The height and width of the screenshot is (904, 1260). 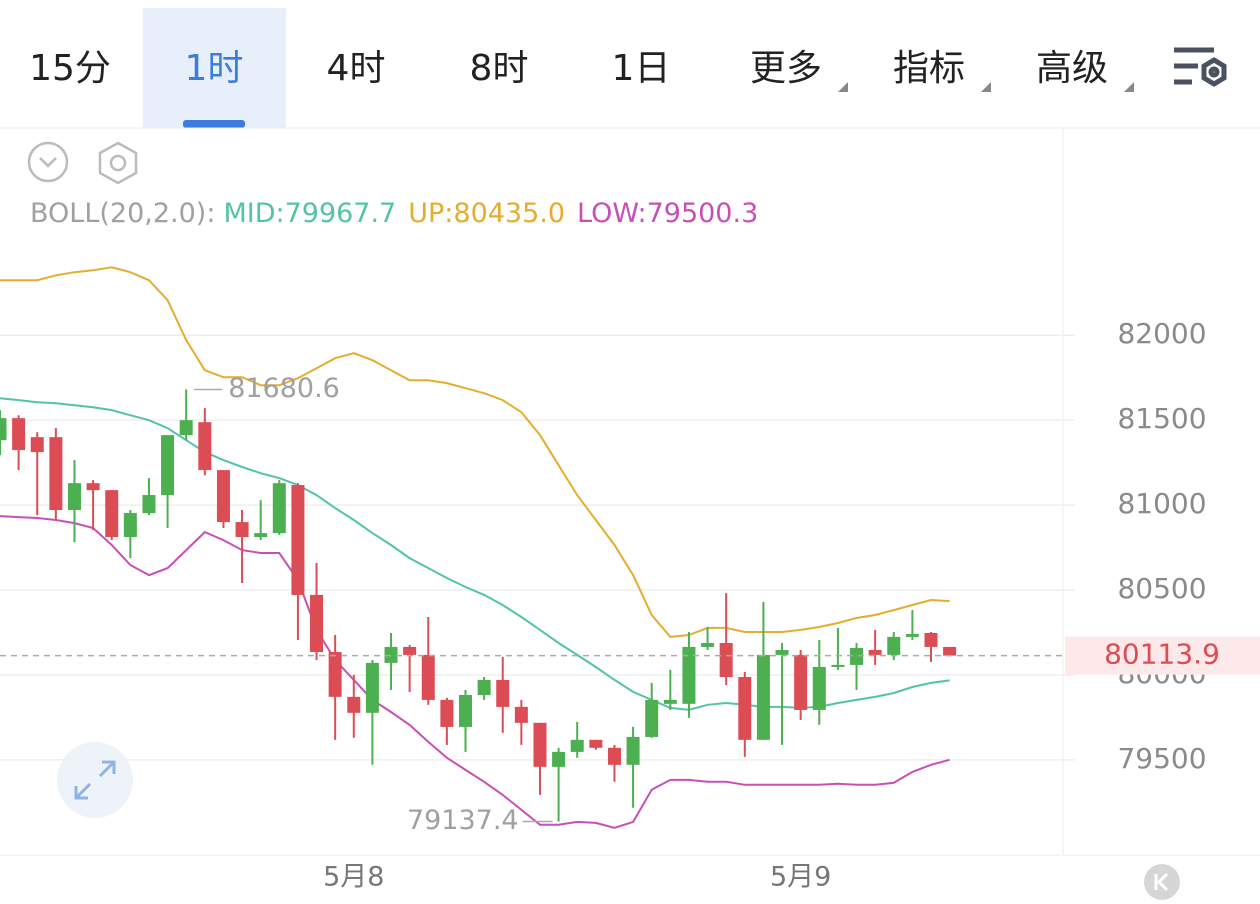 I want to click on fullscreen-button, so click(x=95, y=780).